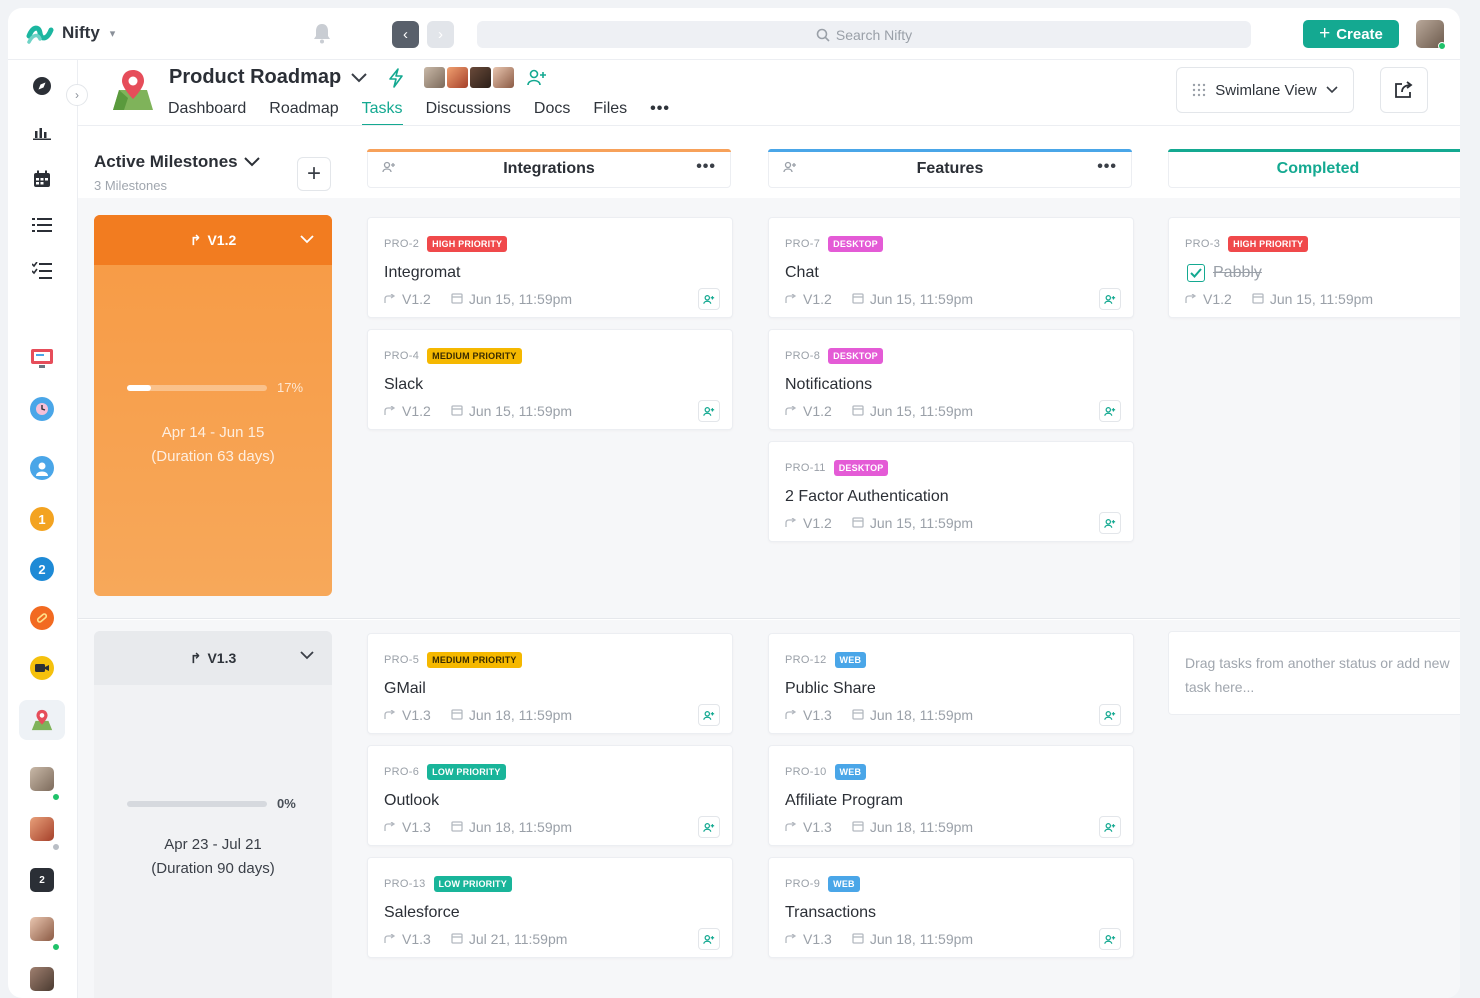 The width and height of the screenshot is (1480, 998). Describe the element at coordinates (468, 108) in the screenshot. I see `tab-discussions: Discussions` at that location.